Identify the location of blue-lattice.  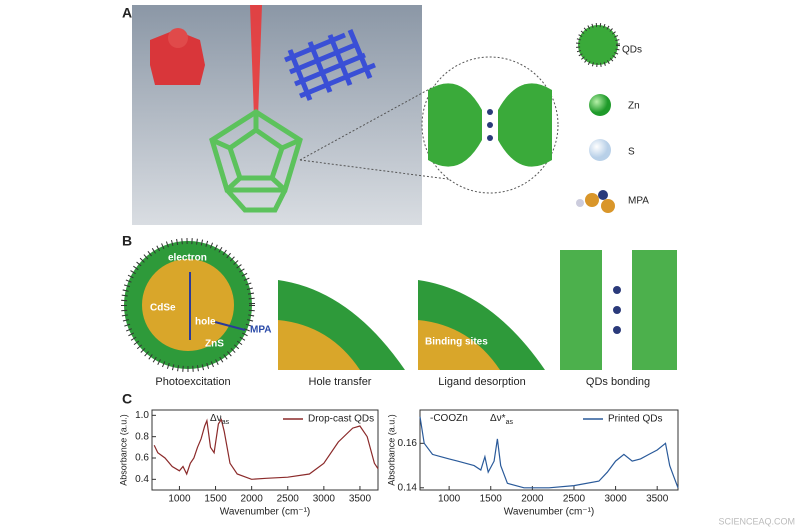
(330, 65).